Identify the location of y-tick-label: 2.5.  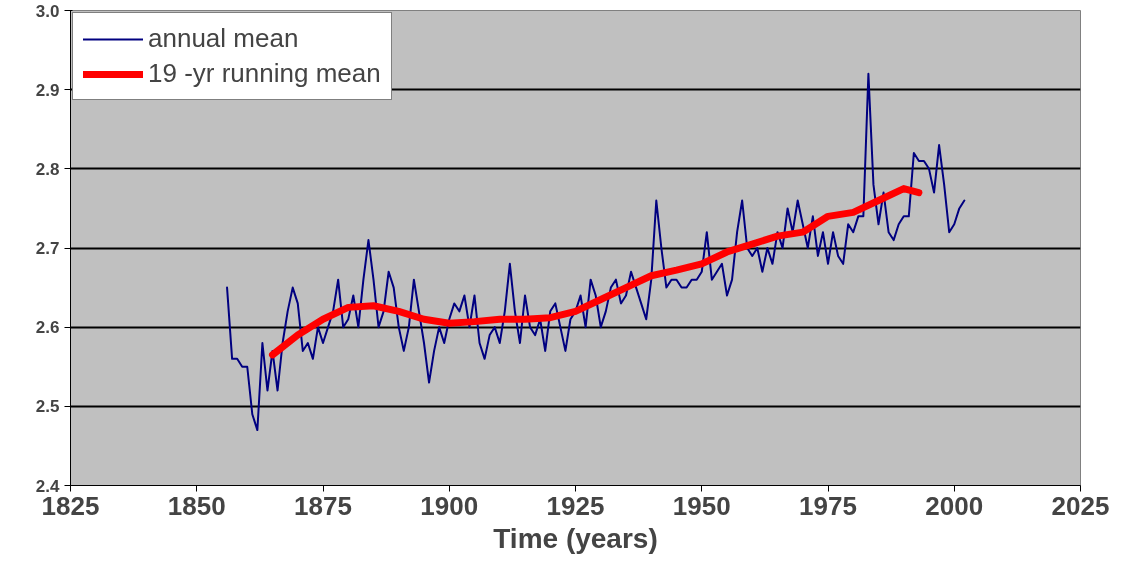
(47, 407).